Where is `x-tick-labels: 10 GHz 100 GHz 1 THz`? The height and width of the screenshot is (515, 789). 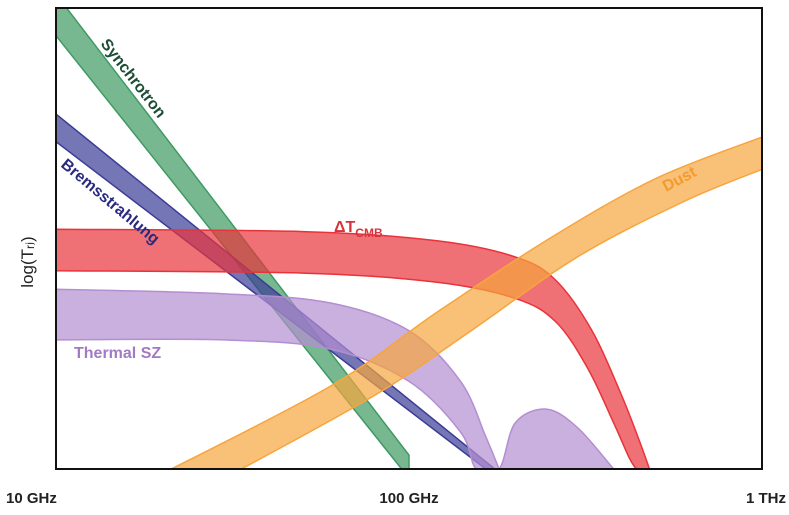 x-tick-labels: 10 GHz 100 GHz 1 THz is located at coordinates (396, 498).